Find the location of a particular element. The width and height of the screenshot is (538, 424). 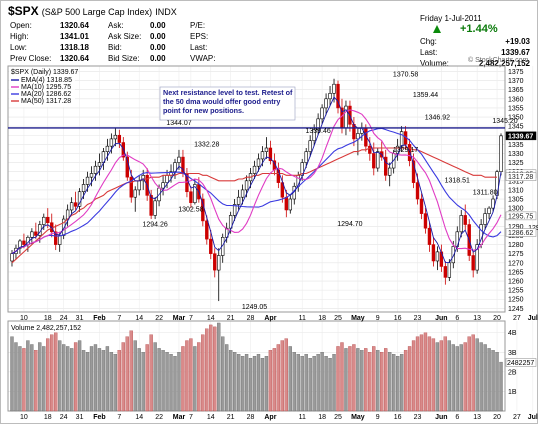

price-tick-label: 1355 is located at coordinates (516, 108).